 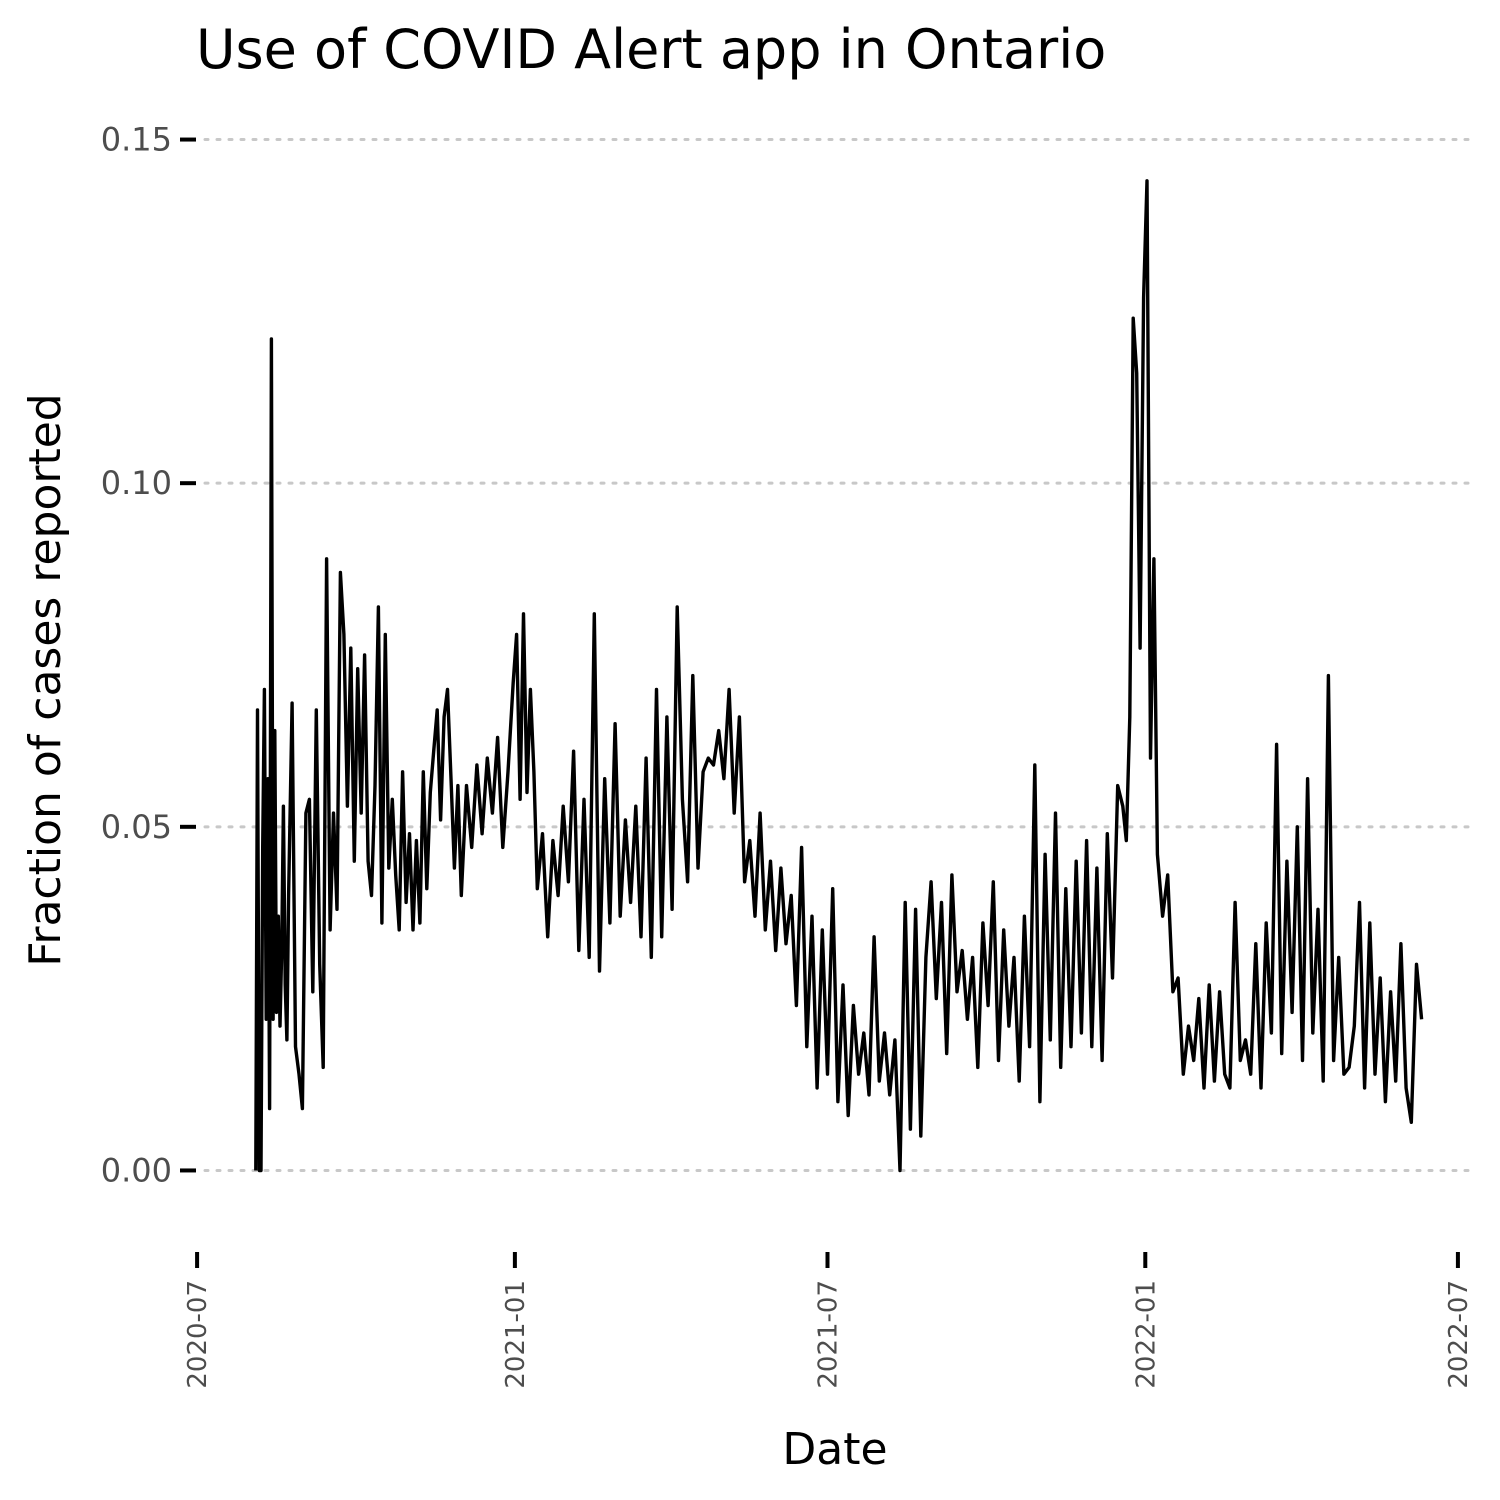 I want to click on x-tick-label: 2020-07, so click(x=198, y=1334).